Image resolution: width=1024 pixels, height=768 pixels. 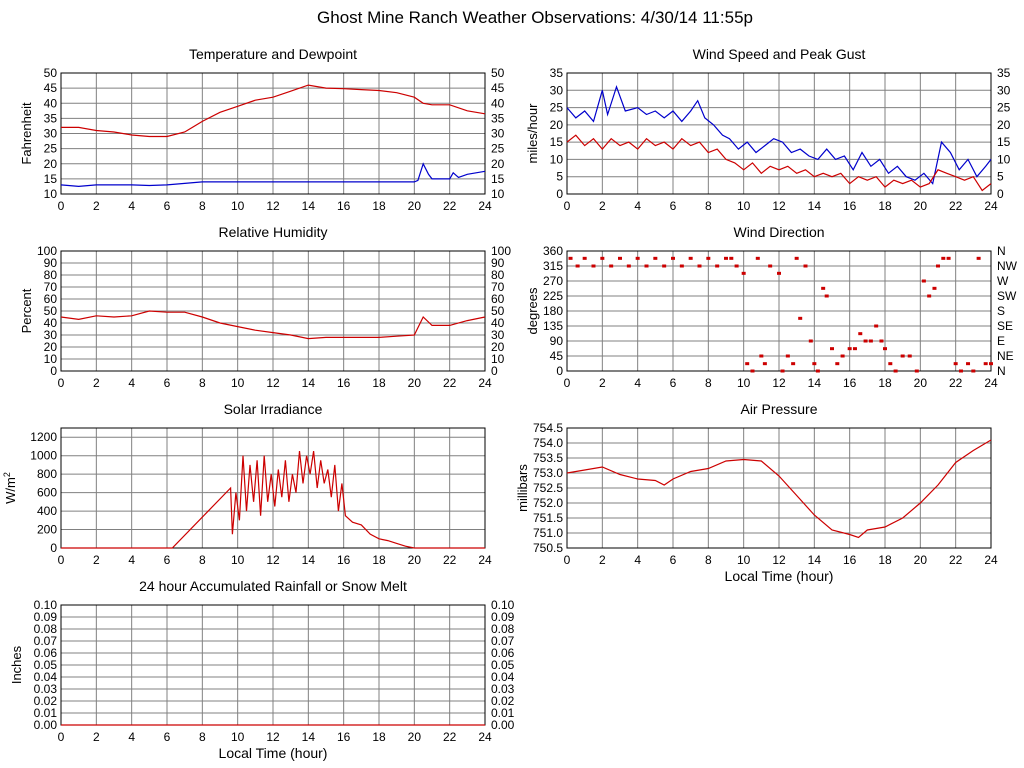 What do you see at coordinates (1003, 281) in the screenshot?
I see `right-tick-label: W` at bounding box center [1003, 281].